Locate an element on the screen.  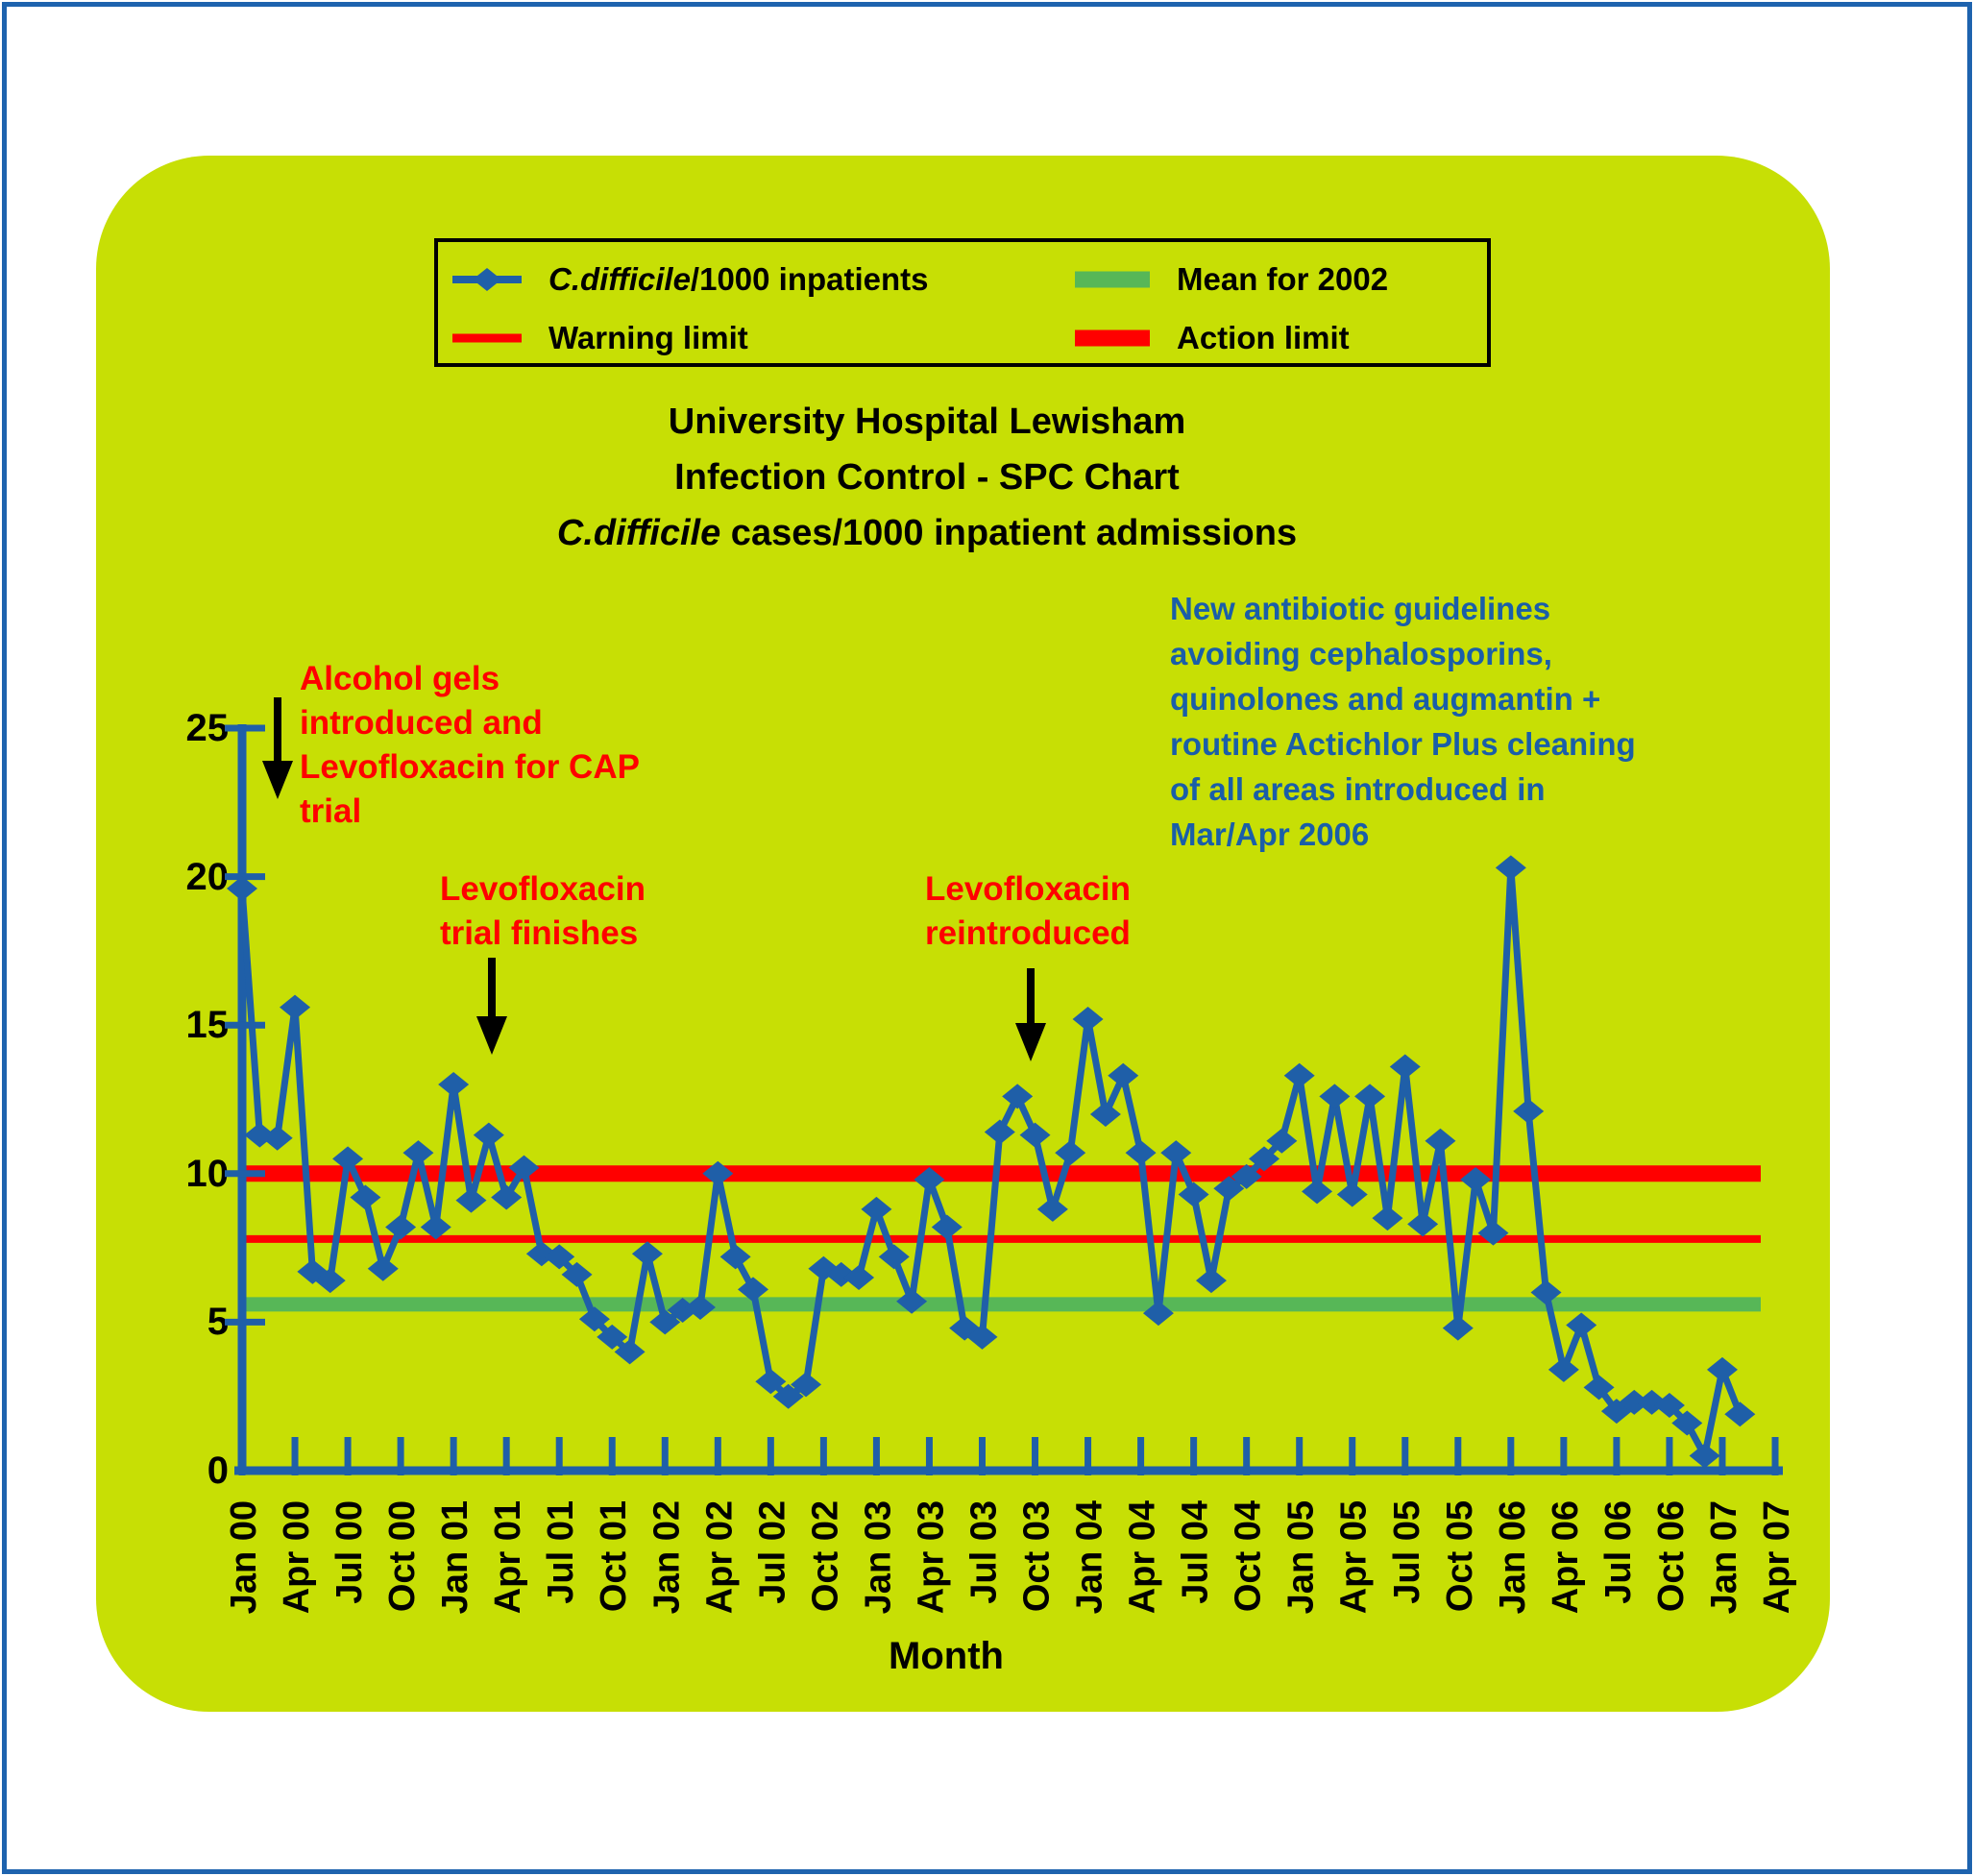
x-tick-label: Jul 02 is located at coordinates (772, 1552).